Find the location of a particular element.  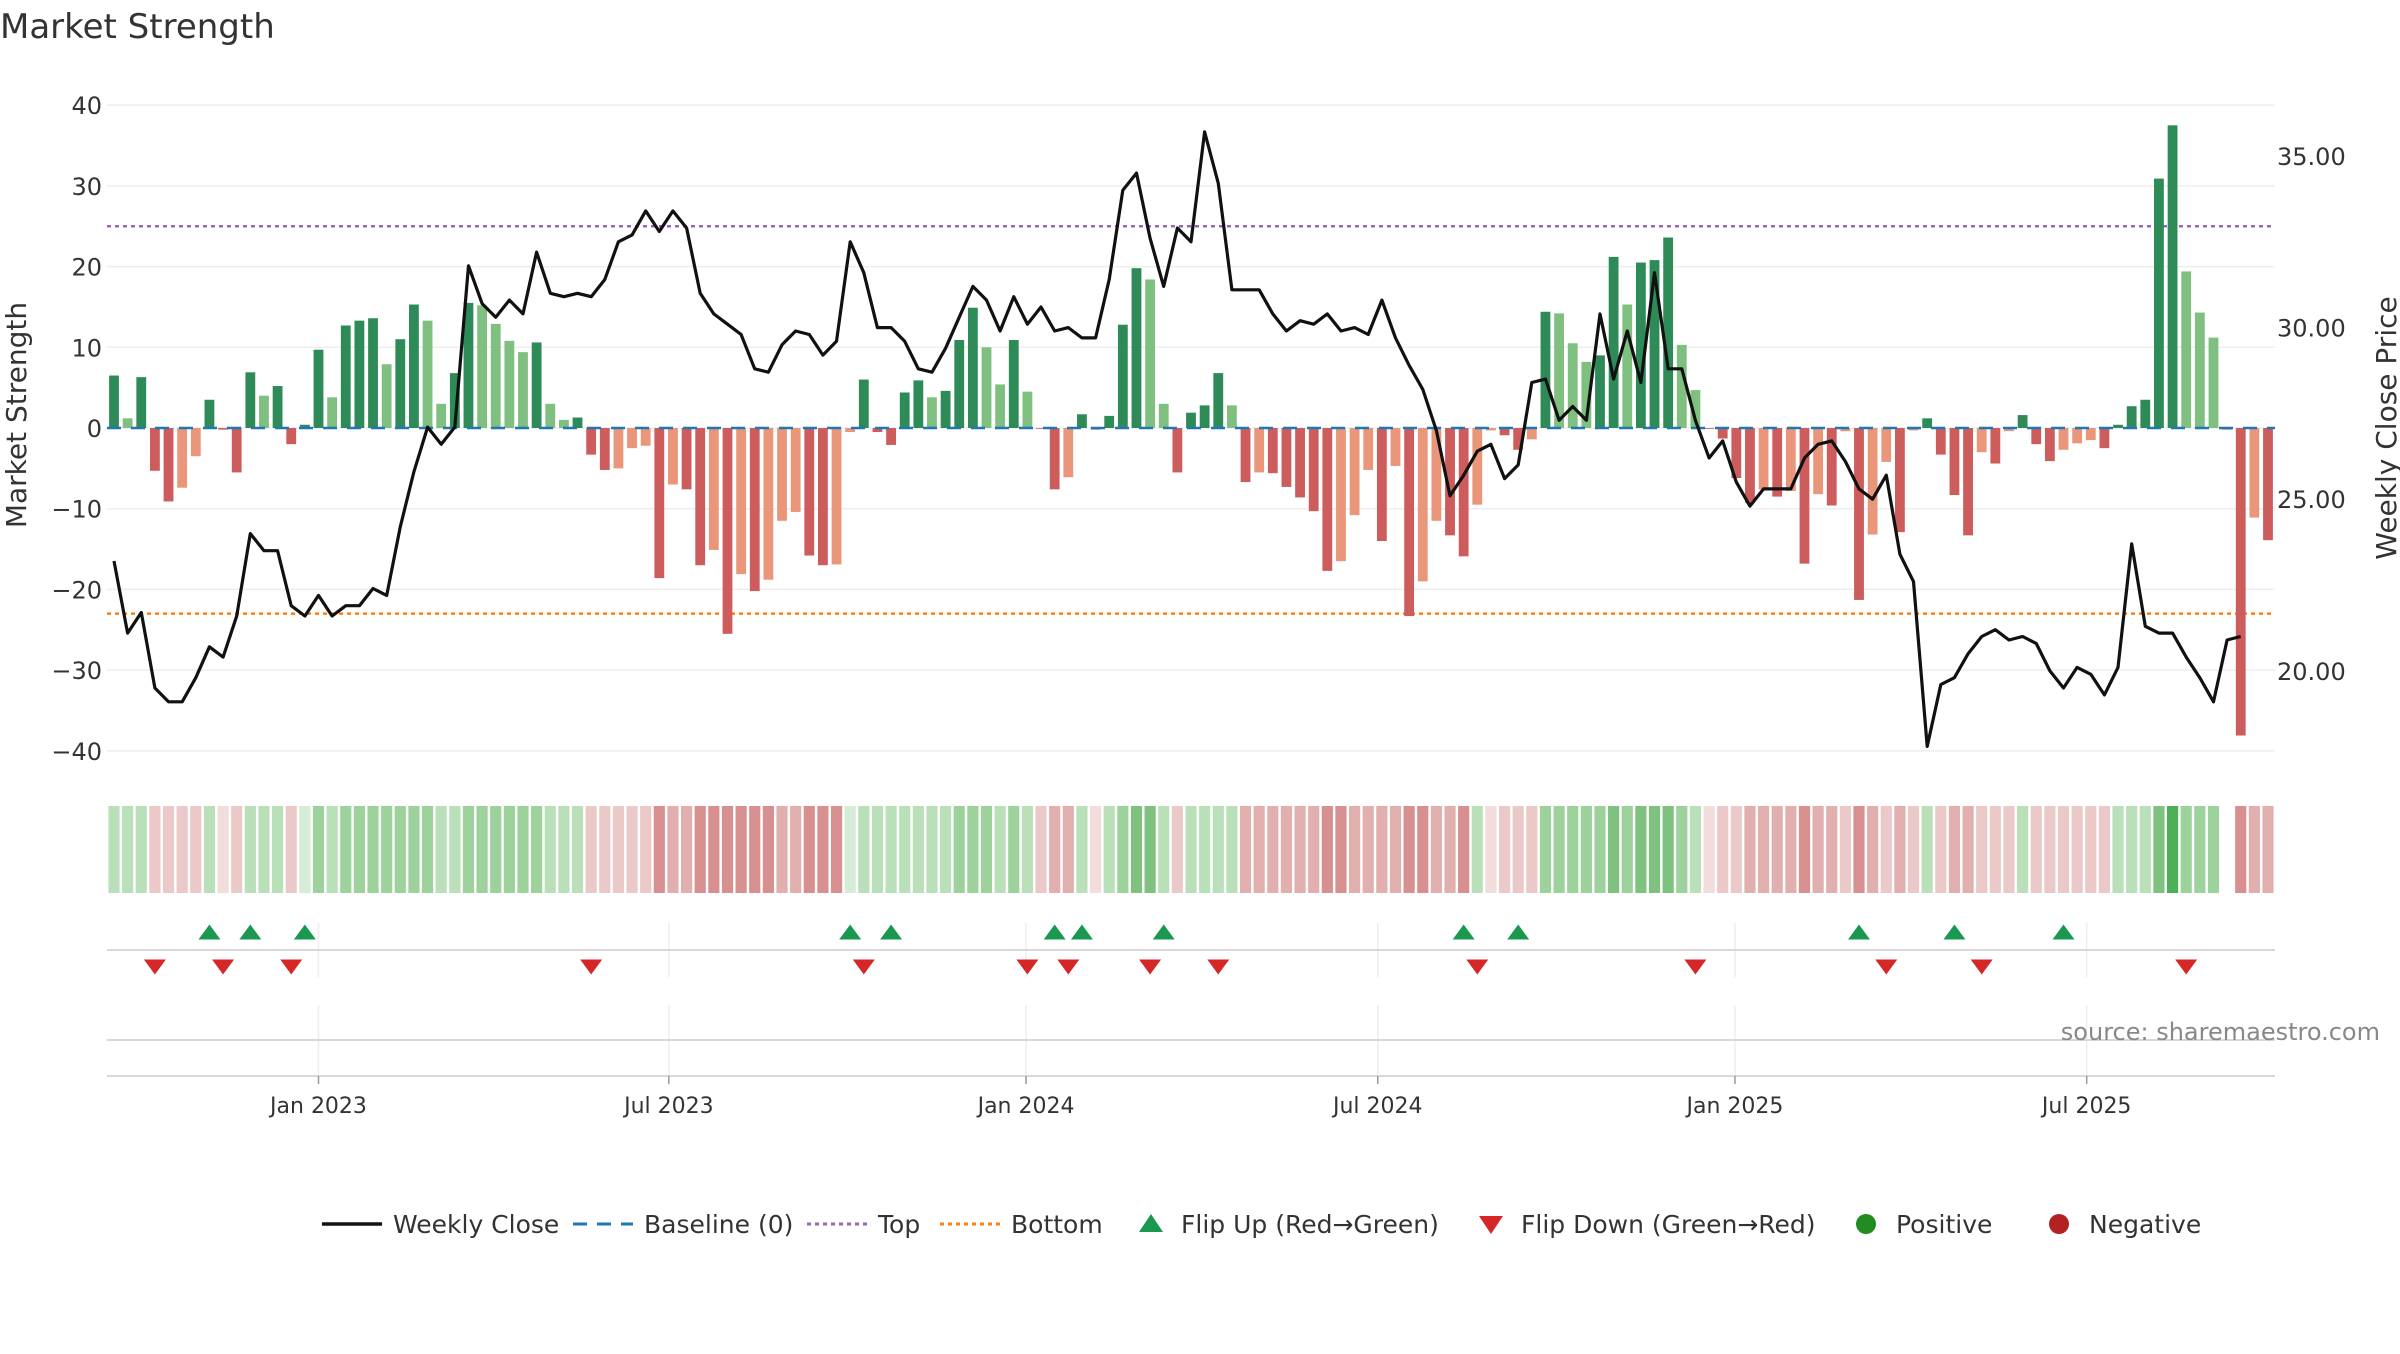

legend-label: Flip Down (Green→Red) is located at coordinates (1668, 1224).